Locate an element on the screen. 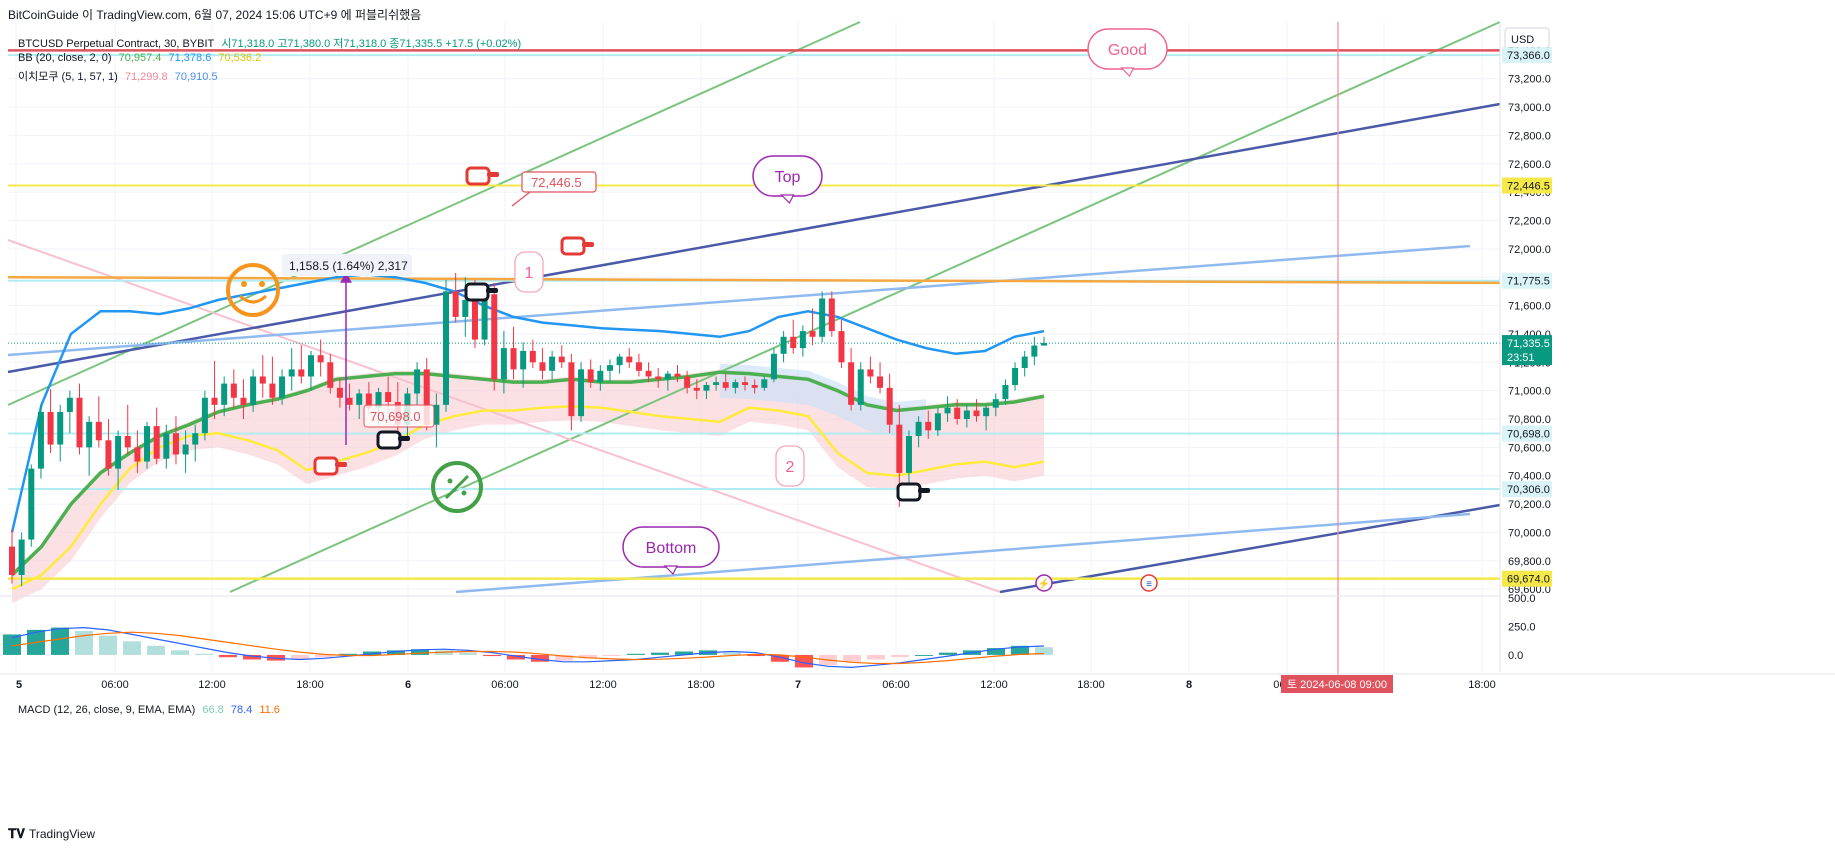  marker-2-box is located at coordinates (790, 466).